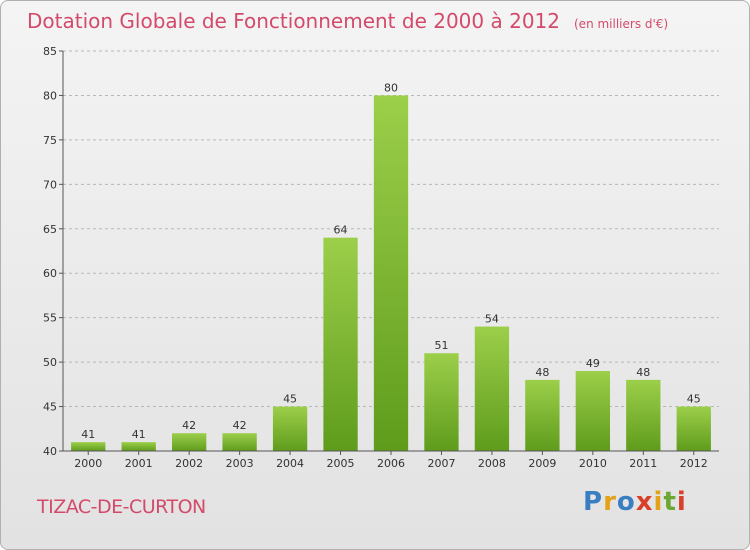 This screenshot has height=550, width=750. What do you see at coordinates (50, 140) in the screenshot?
I see `y-tick-label: 75` at bounding box center [50, 140].